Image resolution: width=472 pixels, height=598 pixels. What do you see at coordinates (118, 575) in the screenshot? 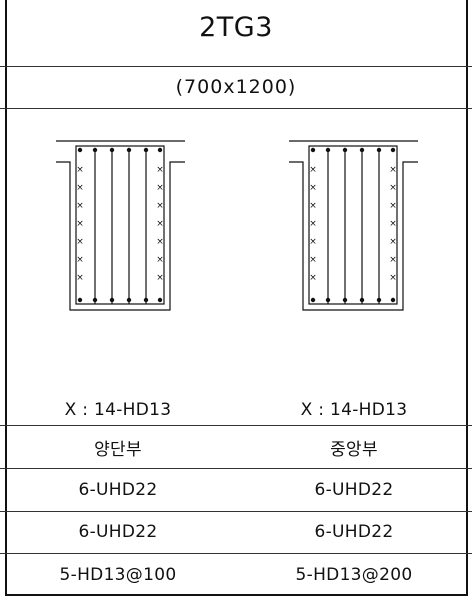
I see `stirrup-end: 5-HD13@100` at bounding box center [118, 575].